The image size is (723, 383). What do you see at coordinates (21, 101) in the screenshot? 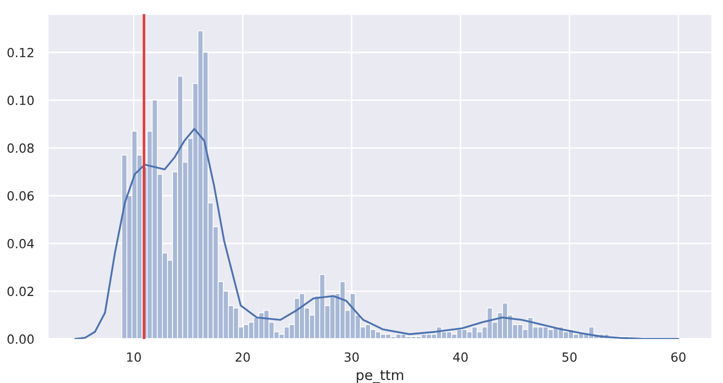
I see `y-tick-label: 0.10` at bounding box center [21, 101].